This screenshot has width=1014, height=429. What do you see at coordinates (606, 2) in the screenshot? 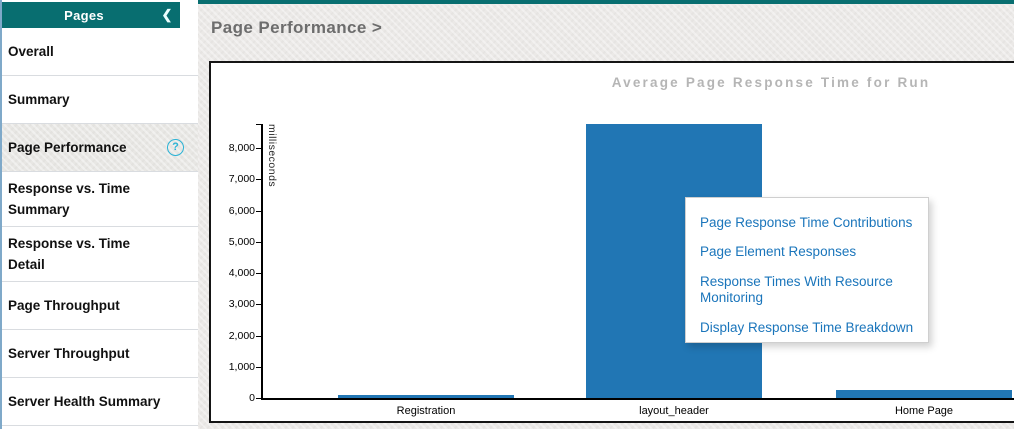
I see `top-teal-strip` at bounding box center [606, 2].